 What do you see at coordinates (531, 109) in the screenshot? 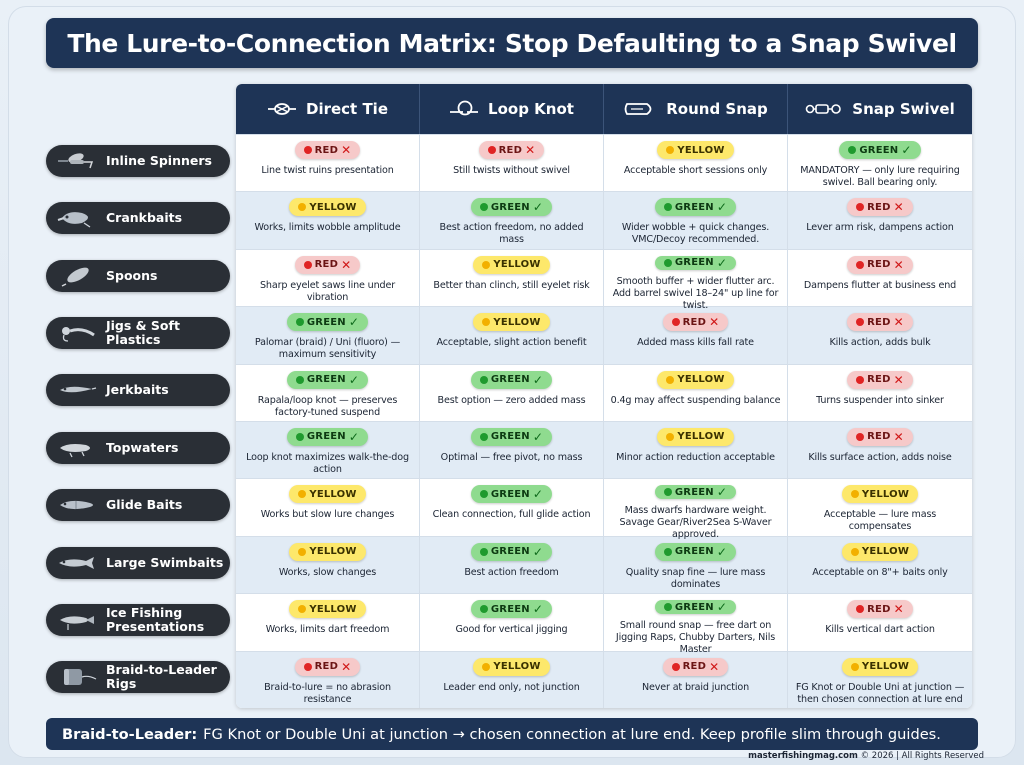
I see `column-header-label: Loop Knot` at bounding box center [531, 109].